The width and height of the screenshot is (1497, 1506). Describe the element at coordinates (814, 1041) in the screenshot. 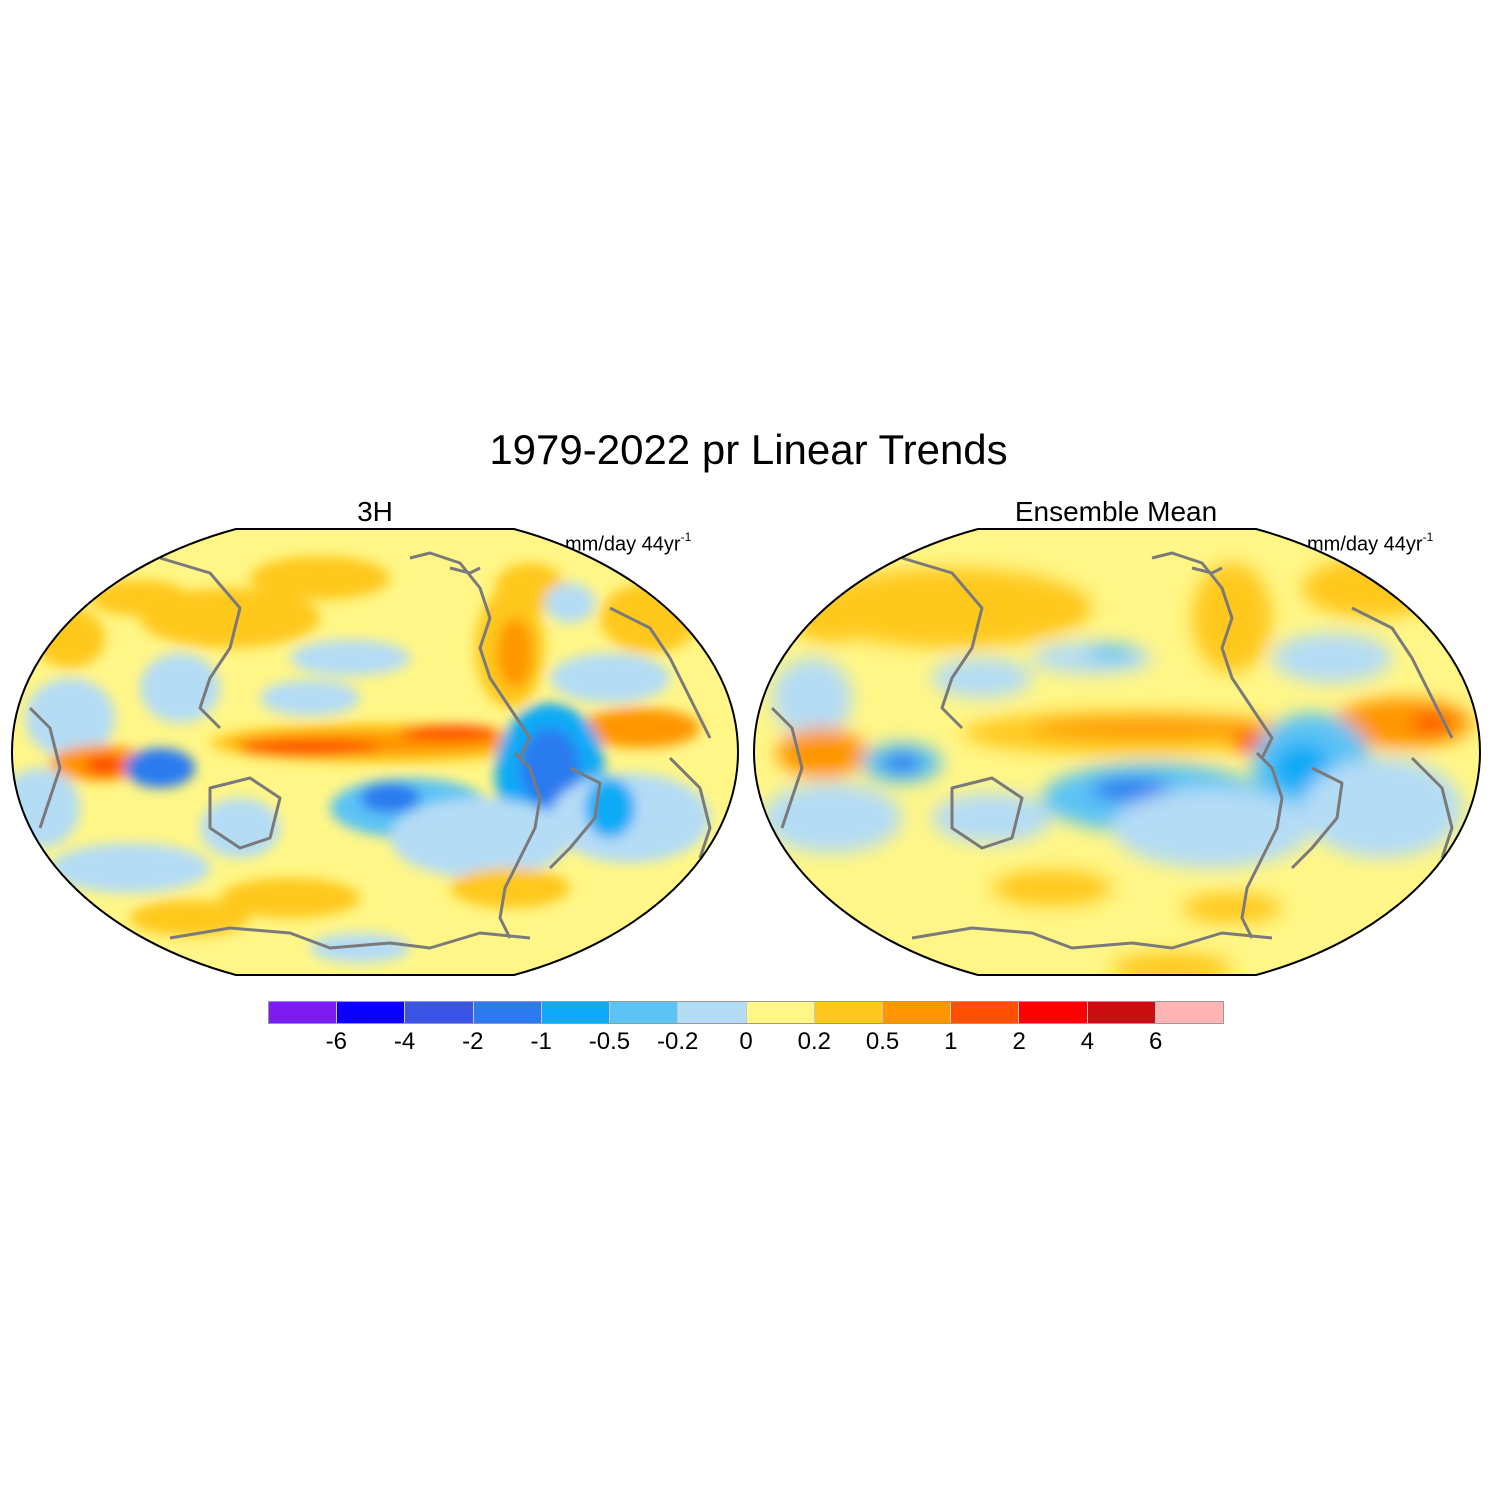

I see `colorbar-tick-label: 0.2` at that location.